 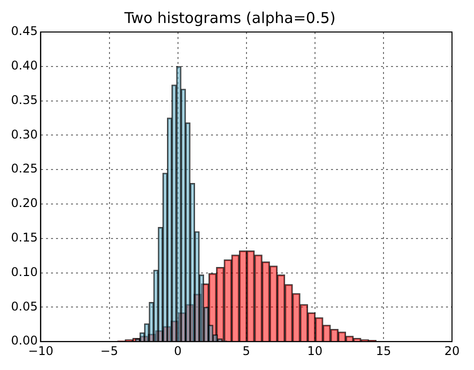 What do you see at coordinates (24, 169) in the screenshot?
I see `y-tick-label: 0.25` at bounding box center [24, 169].